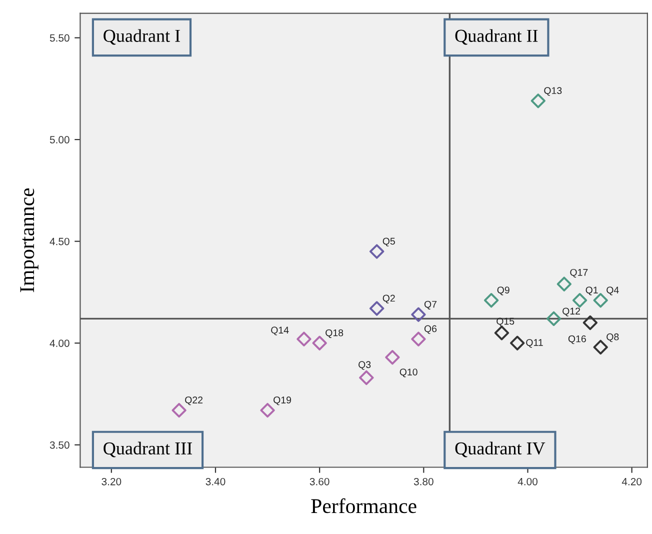  I want to click on y-tick-label: 5.50, so click(60, 38).